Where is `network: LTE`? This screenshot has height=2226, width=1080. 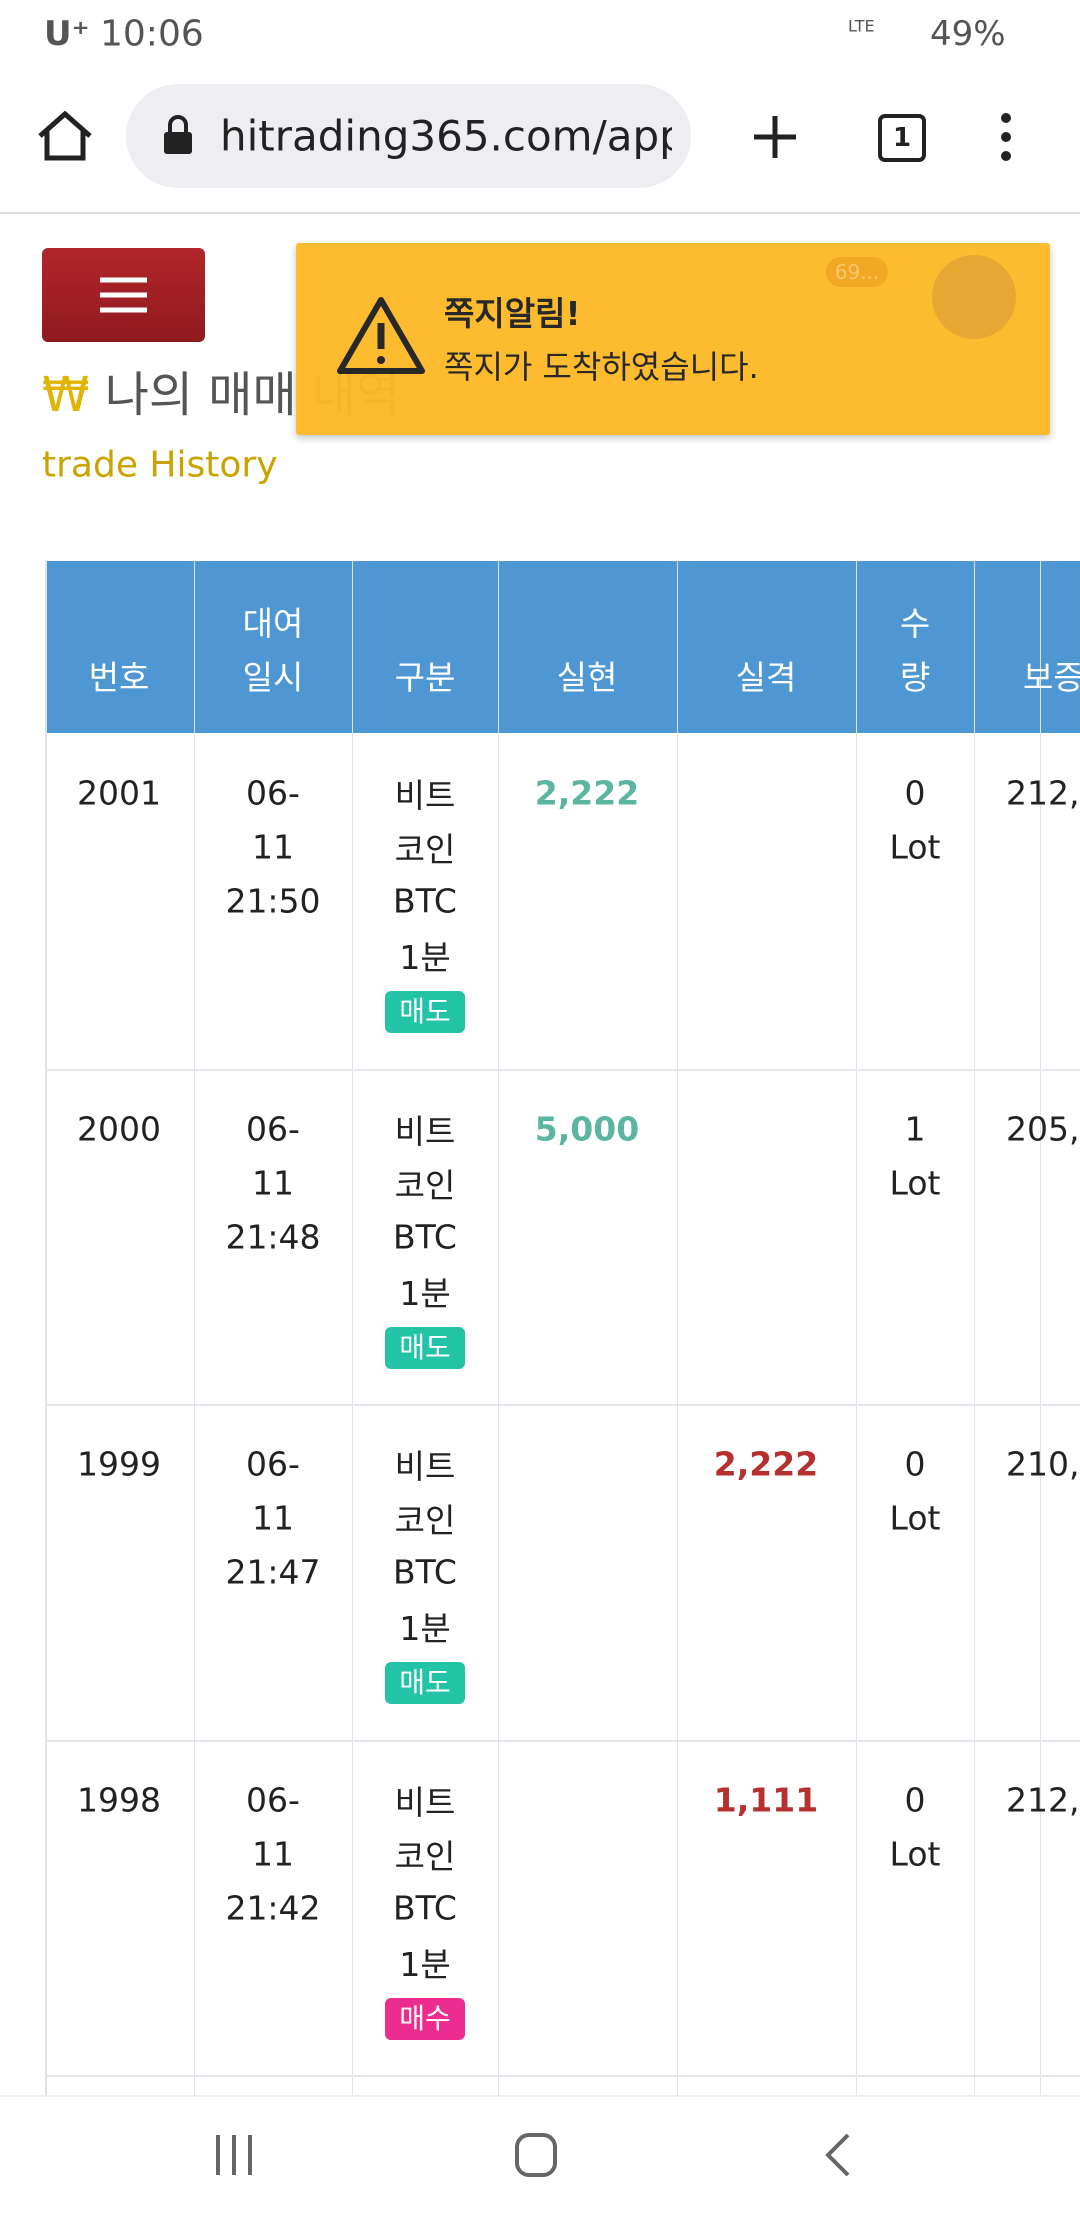 network: LTE is located at coordinates (861, 26).